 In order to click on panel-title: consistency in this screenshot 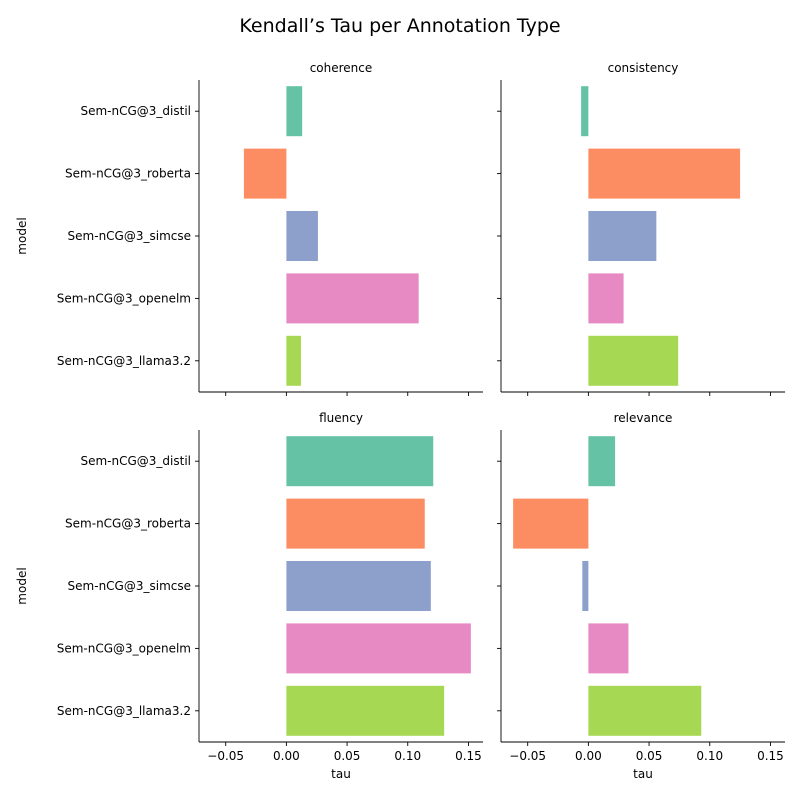, I will do `click(643, 68)`.